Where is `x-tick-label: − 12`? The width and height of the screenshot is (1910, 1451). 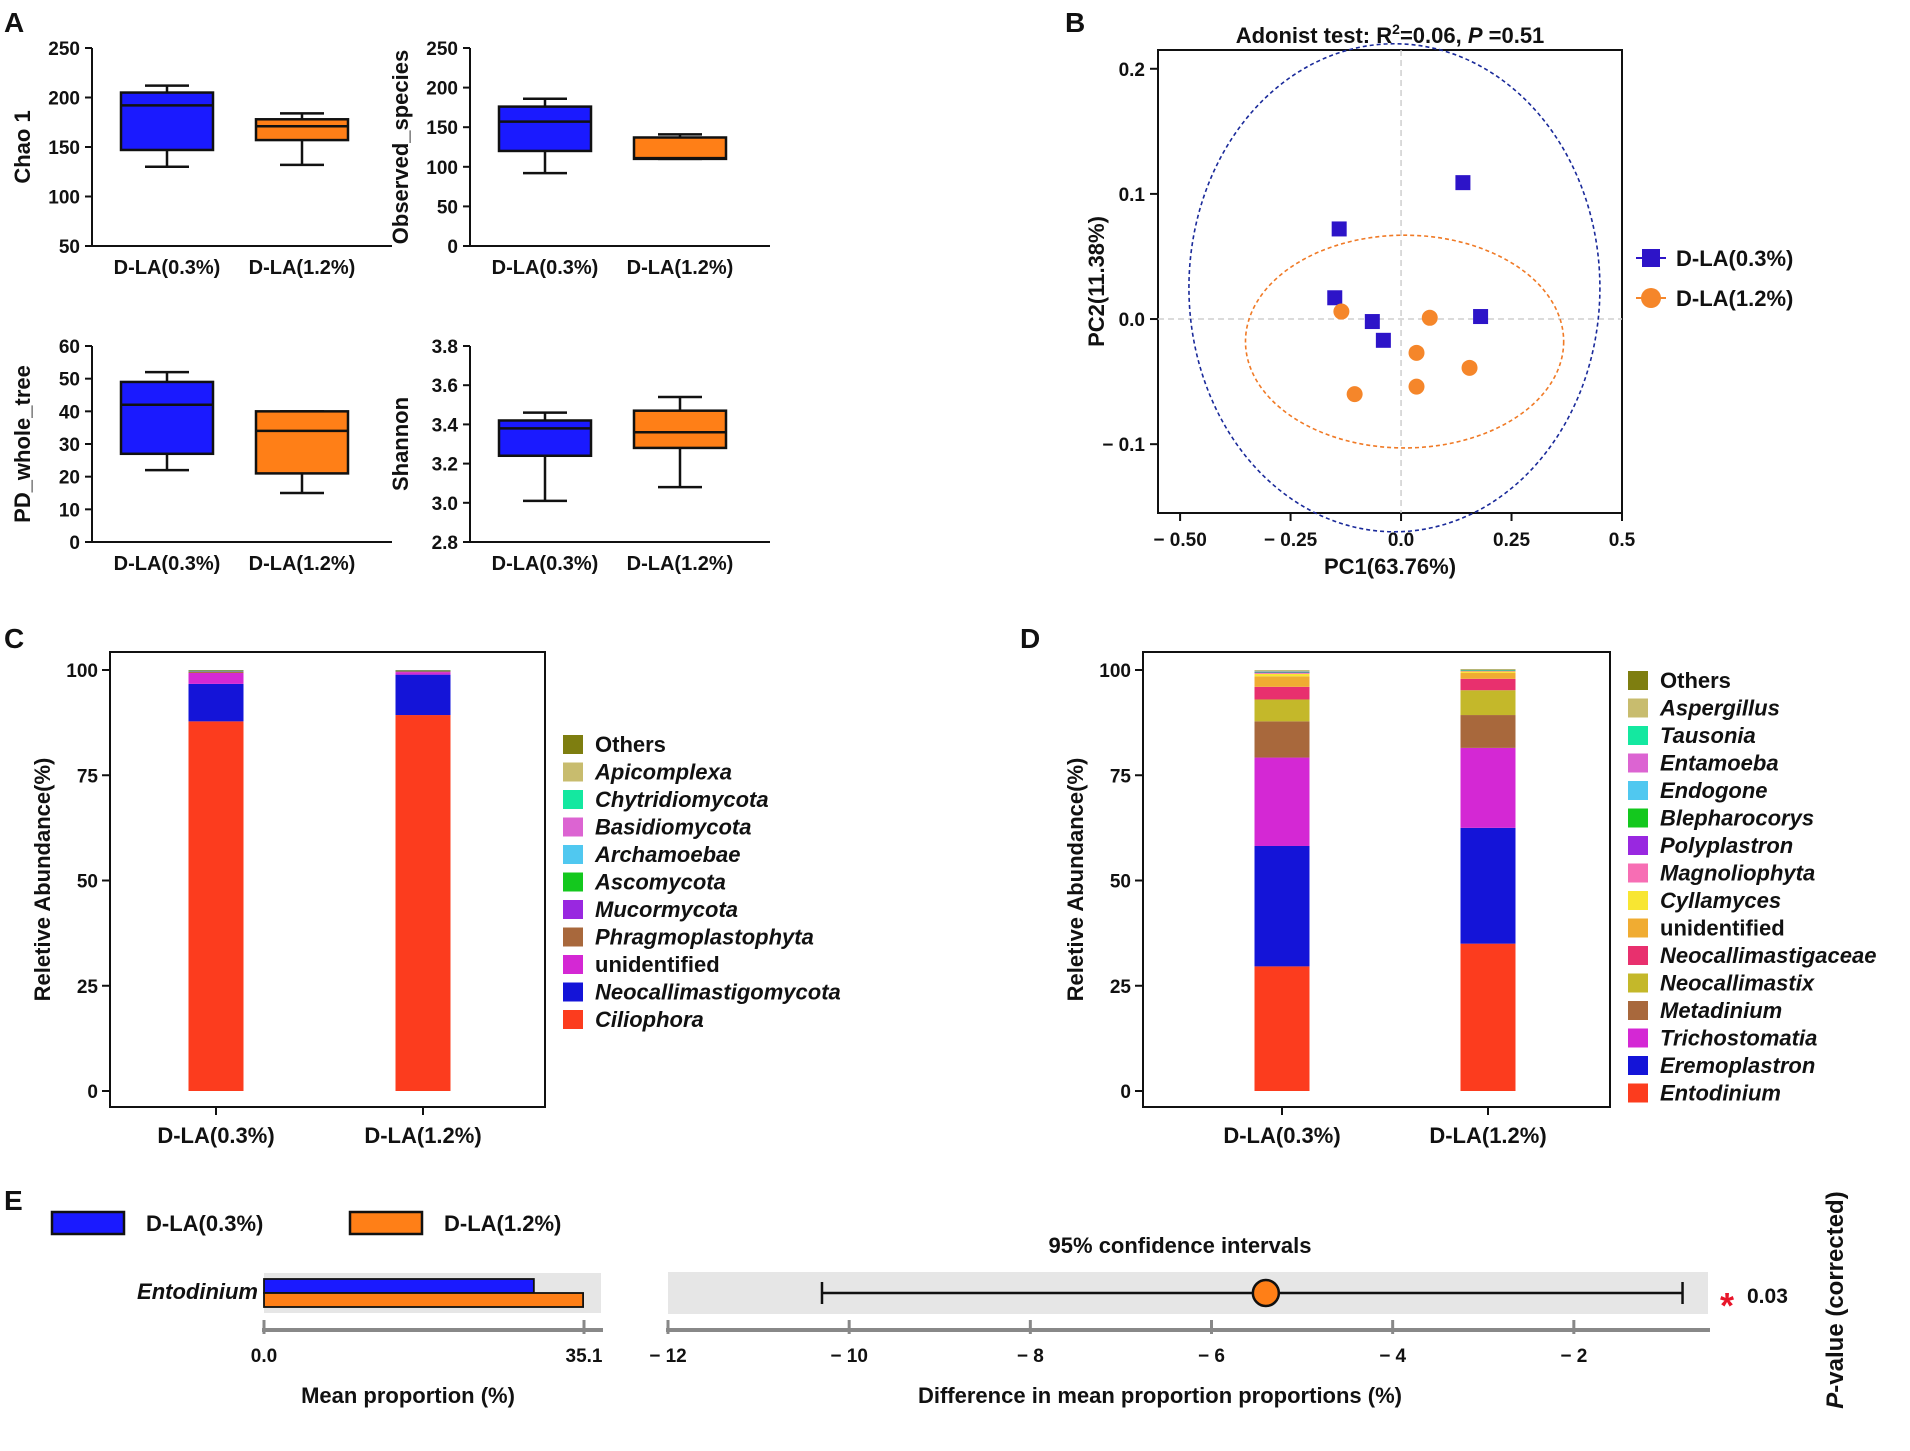
x-tick-label: − 12 is located at coordinates (668, 1356).